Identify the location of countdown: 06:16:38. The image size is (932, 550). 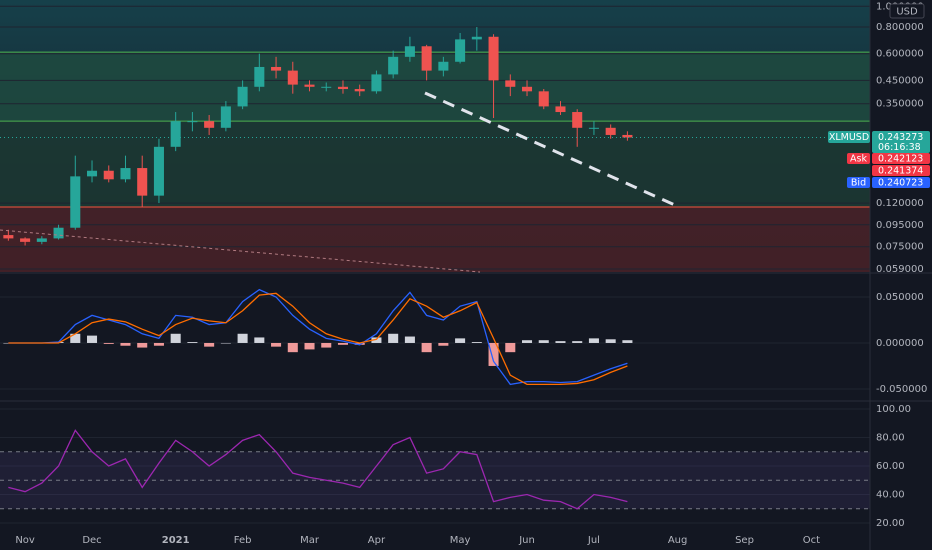
(899, 147).